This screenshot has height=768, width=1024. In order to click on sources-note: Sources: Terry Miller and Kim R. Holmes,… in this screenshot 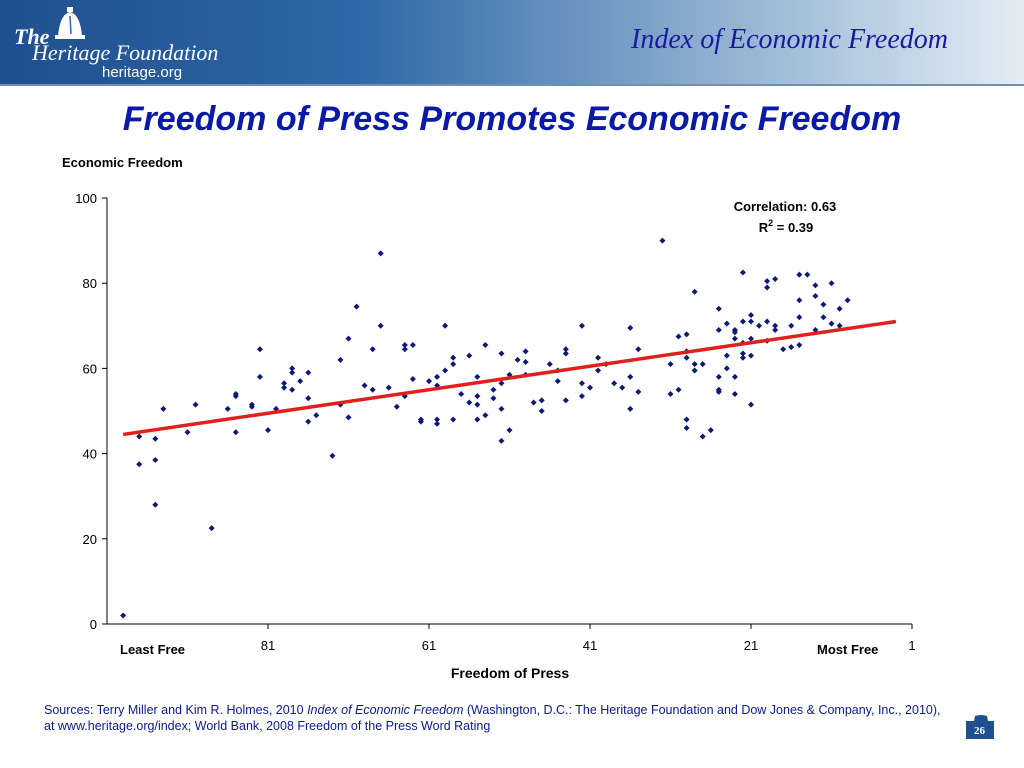, I will do `click(494, 718)`.